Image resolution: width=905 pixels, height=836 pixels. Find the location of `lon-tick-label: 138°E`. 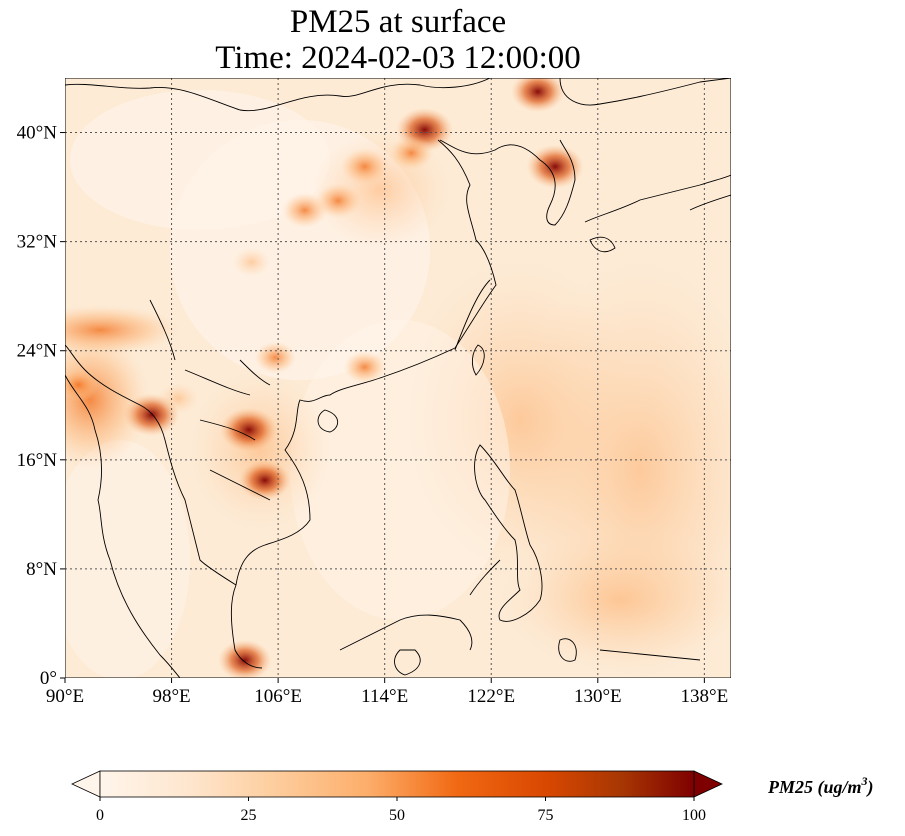

lon-tick-label: 138°E is located at coordinates (705, 696).